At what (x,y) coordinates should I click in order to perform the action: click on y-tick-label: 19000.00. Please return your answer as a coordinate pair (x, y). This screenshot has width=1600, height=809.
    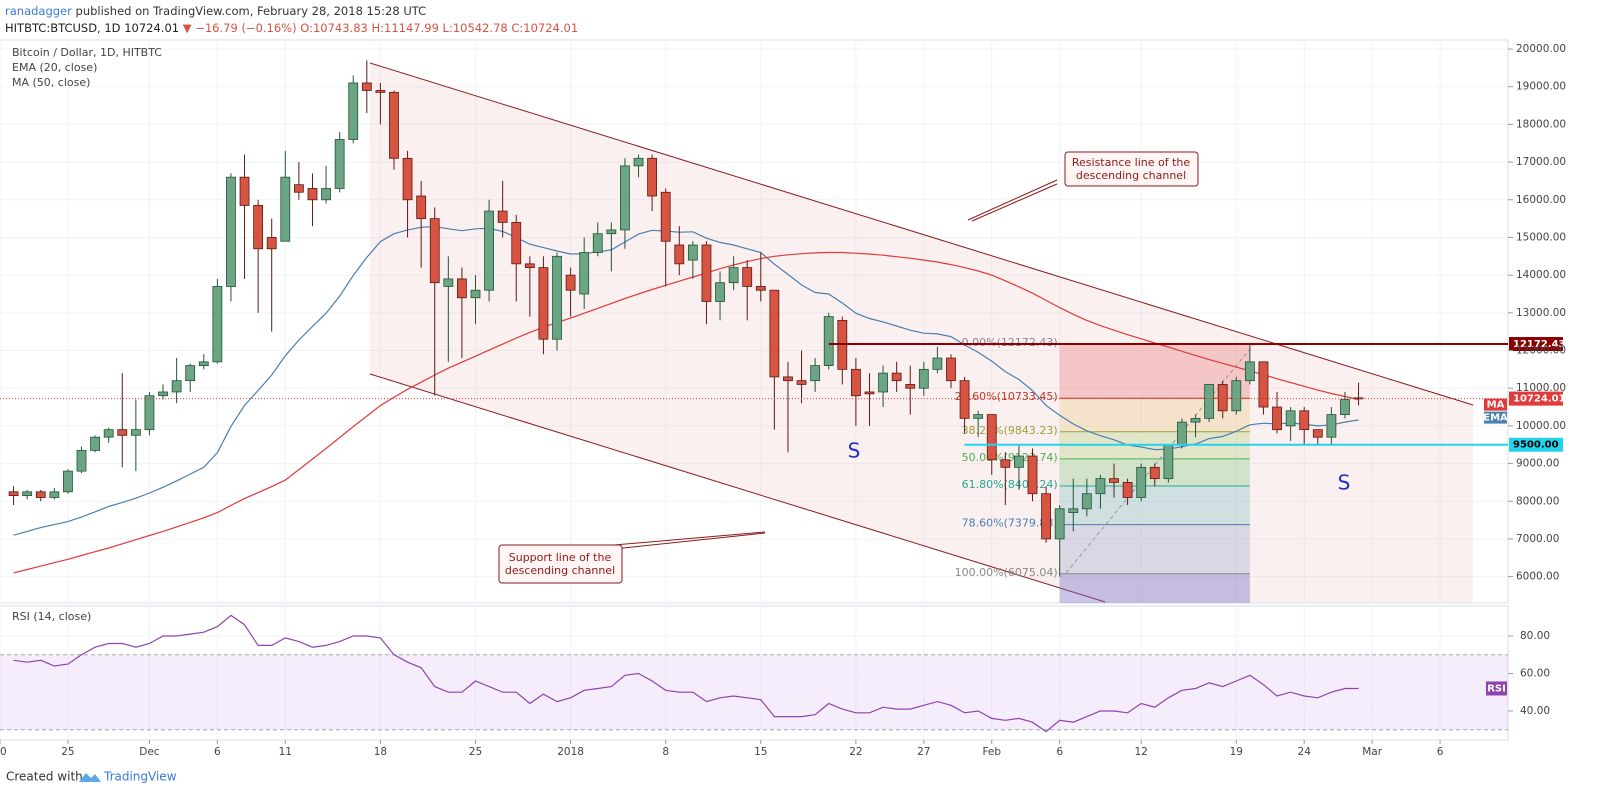
    Looking at the image, I should click on (1541, 87).